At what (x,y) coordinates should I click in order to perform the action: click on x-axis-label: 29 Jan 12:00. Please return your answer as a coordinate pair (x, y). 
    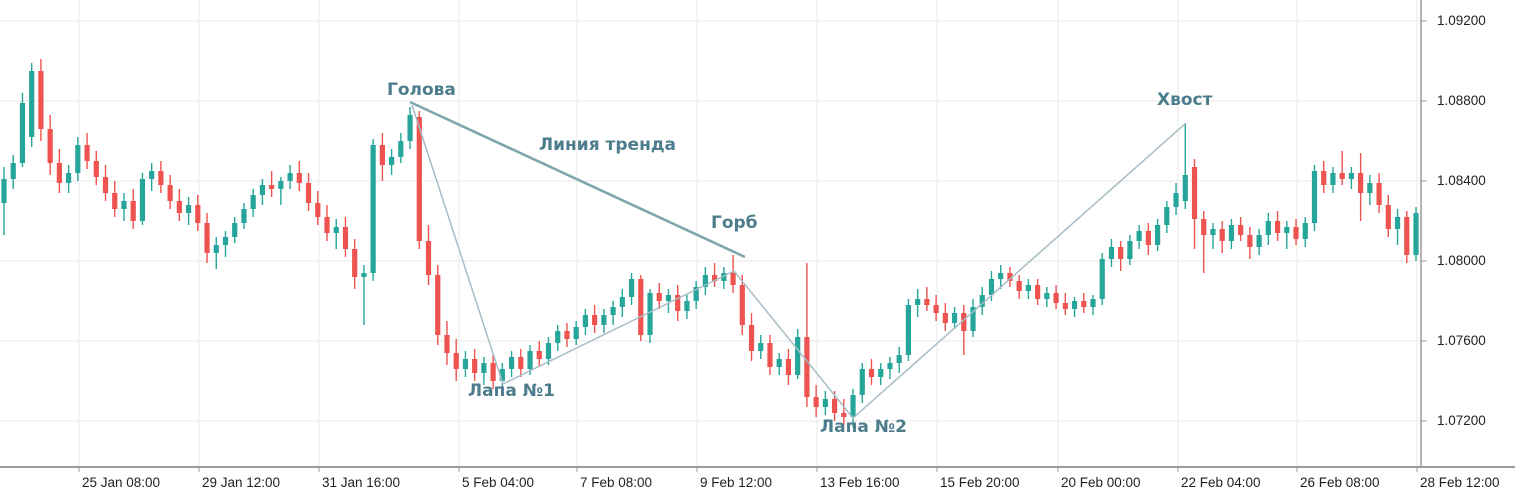
    Looking at the image, I should click on (241, 482).